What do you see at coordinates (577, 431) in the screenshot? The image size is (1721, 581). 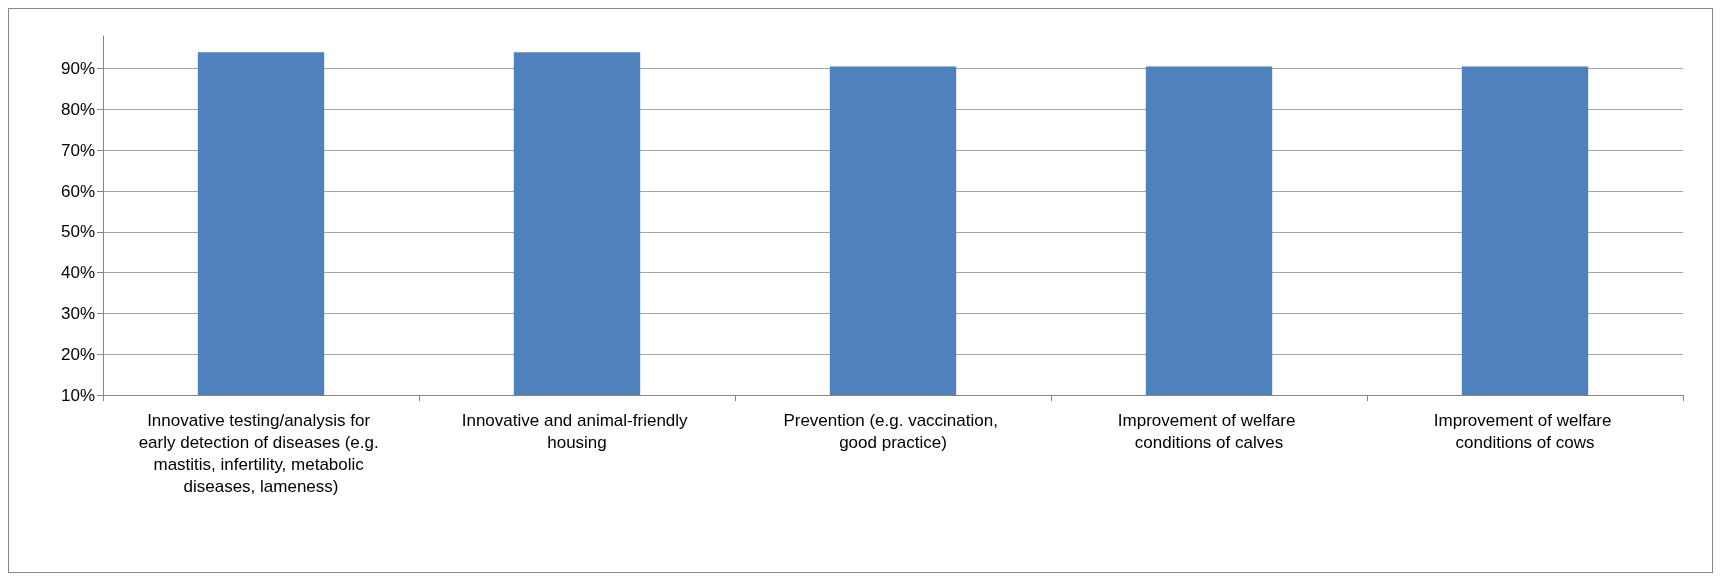 I see `x-tick-label: Innovative and animal-friendly housing` at bounding box center [577, 431].